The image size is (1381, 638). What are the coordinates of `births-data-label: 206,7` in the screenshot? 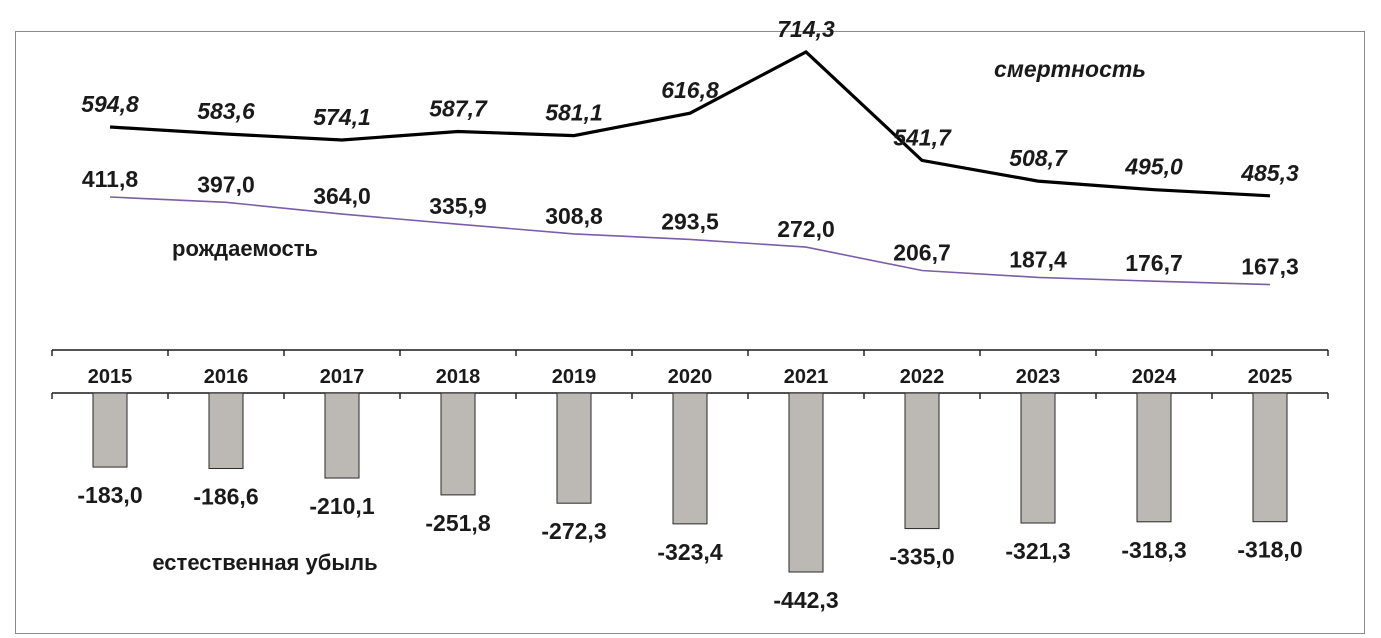 It's located at (922, 252).